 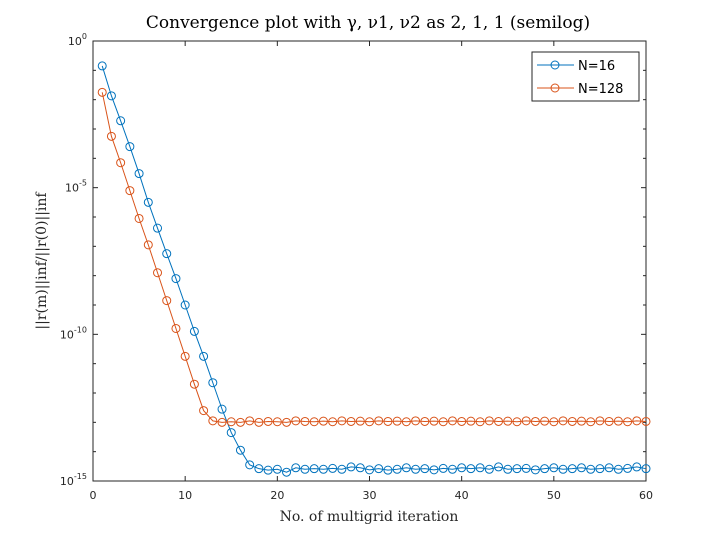 I want to click on legend-marker-n16, so click(x=555, y=65).